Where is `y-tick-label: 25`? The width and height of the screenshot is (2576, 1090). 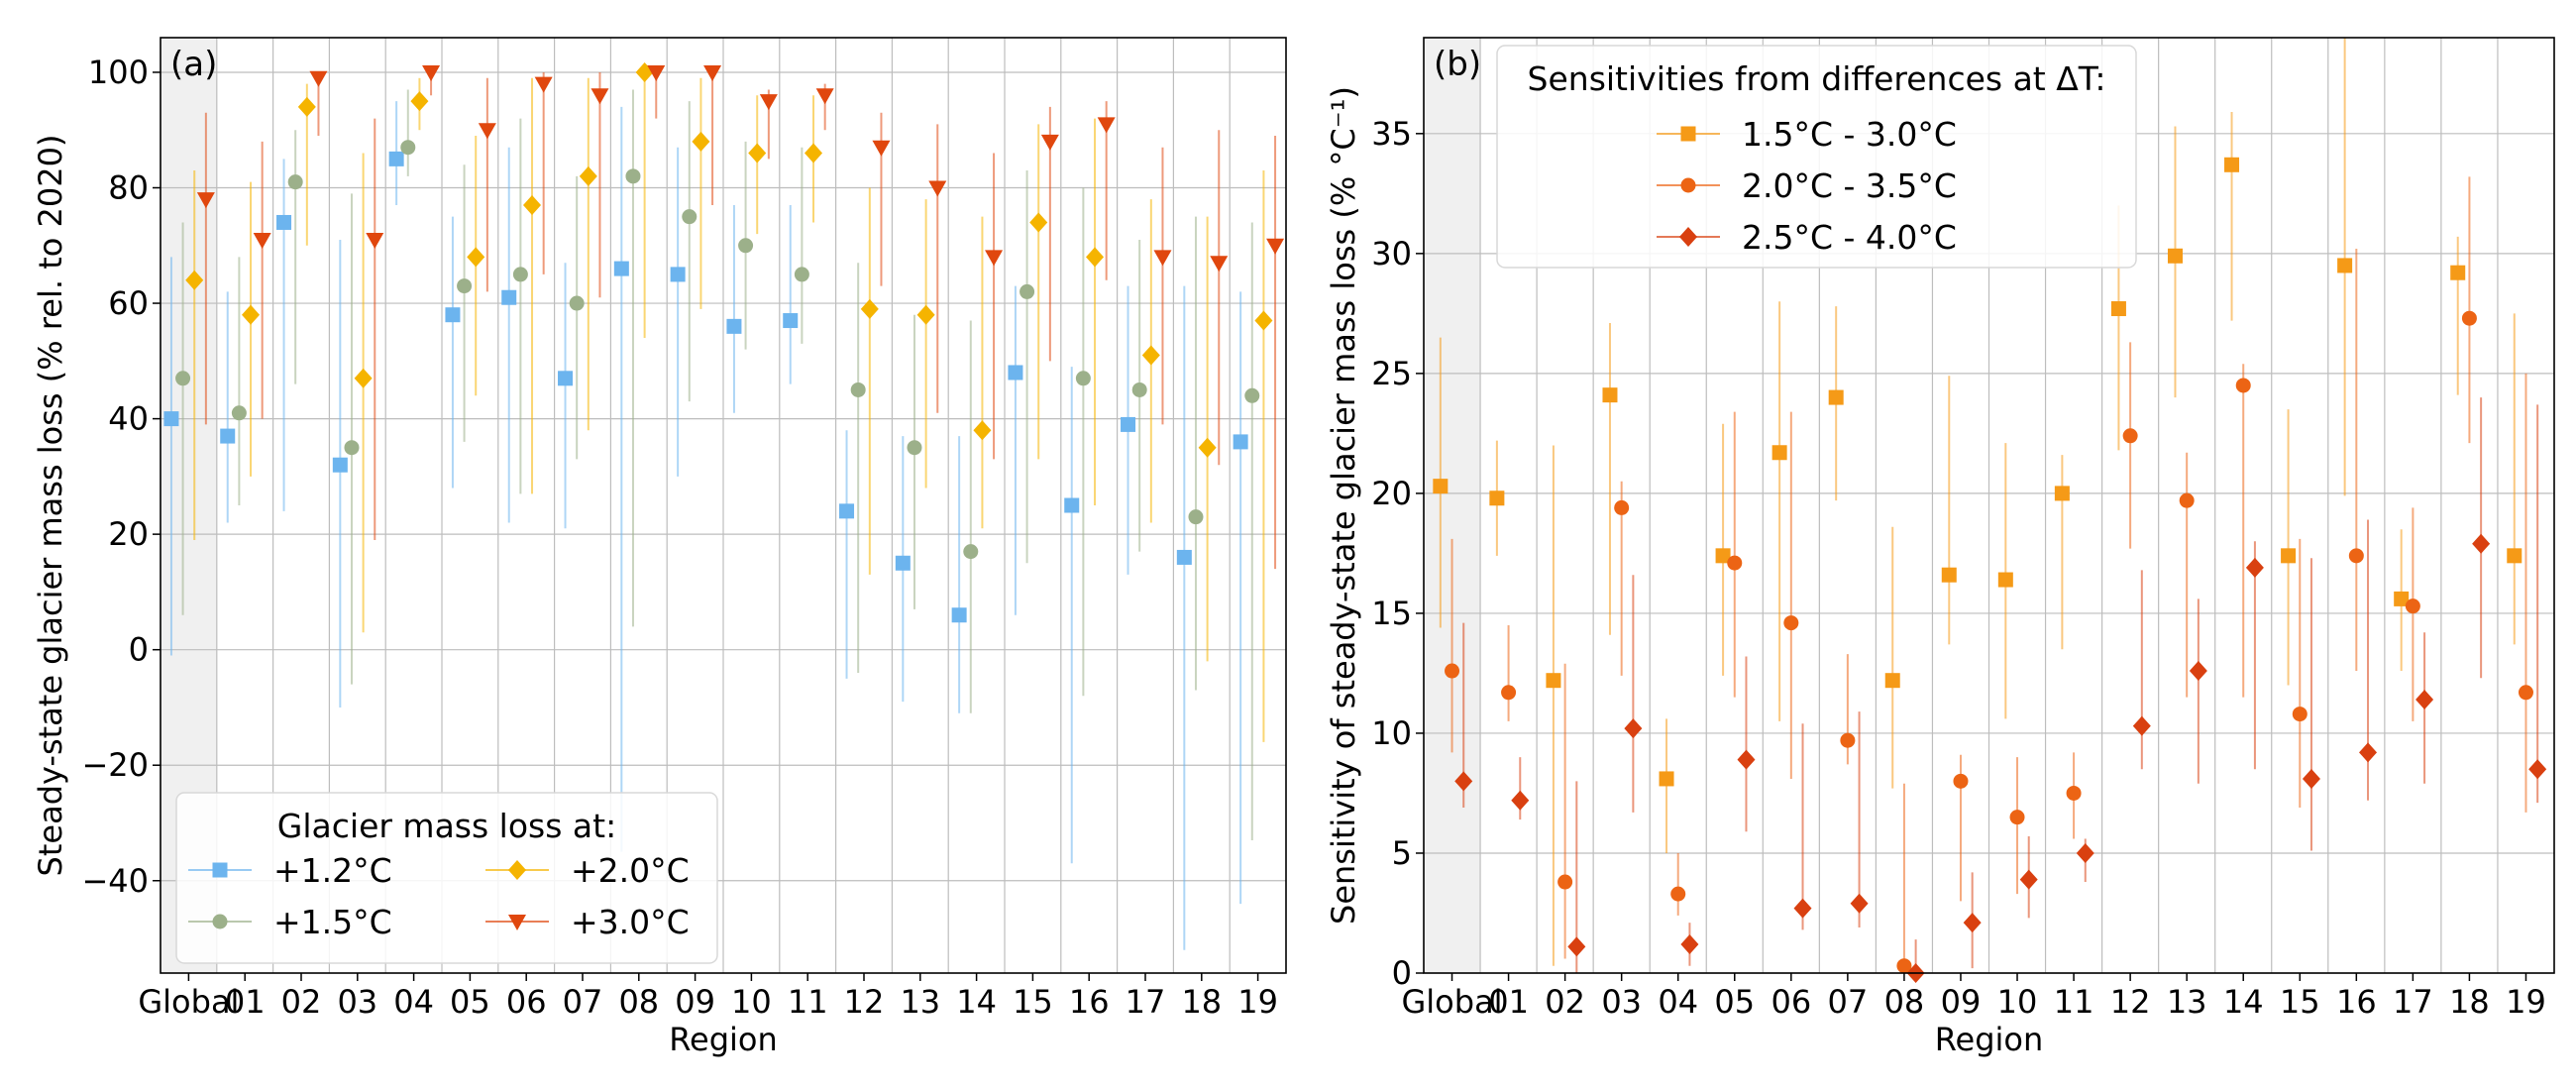 y-tick-label: 25 is located at coordinates (1391, 373).